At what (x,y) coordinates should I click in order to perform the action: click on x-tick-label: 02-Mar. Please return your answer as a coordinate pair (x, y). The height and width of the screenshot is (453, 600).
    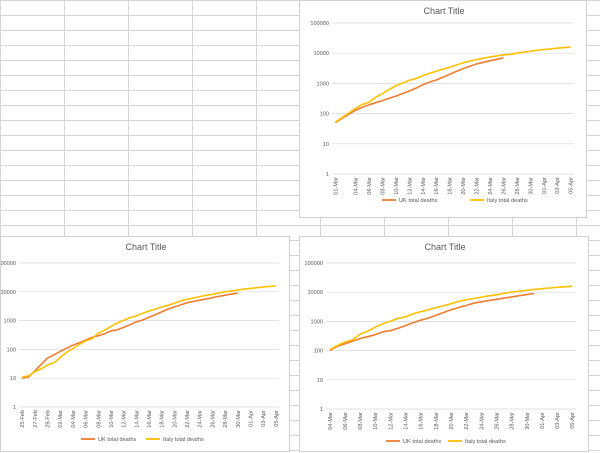
    Looking at the image, I should click on (61, 419).